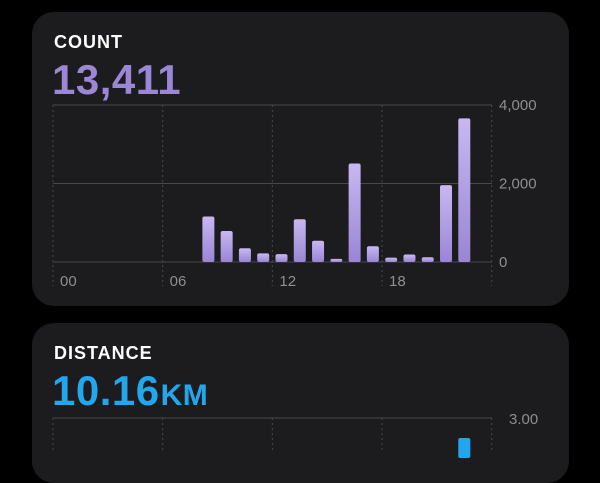 This screenshot has width=600, height=483. I want to click on y-tick-label: 0, so click(503, 262).